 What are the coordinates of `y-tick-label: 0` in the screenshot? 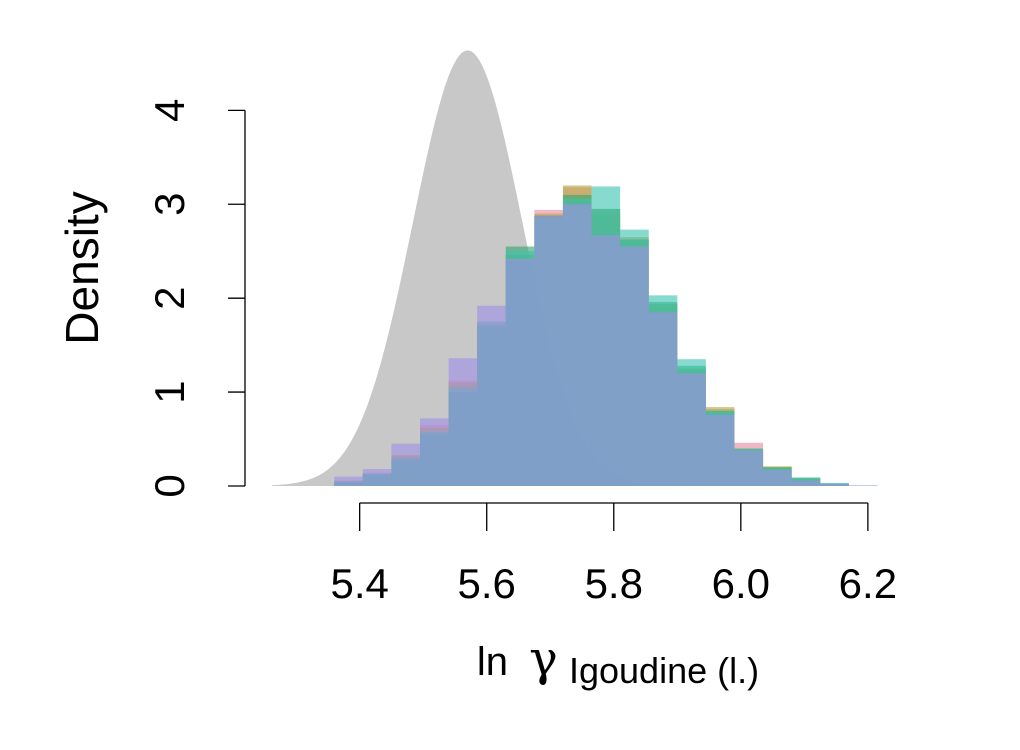 It's located at (169, 485).